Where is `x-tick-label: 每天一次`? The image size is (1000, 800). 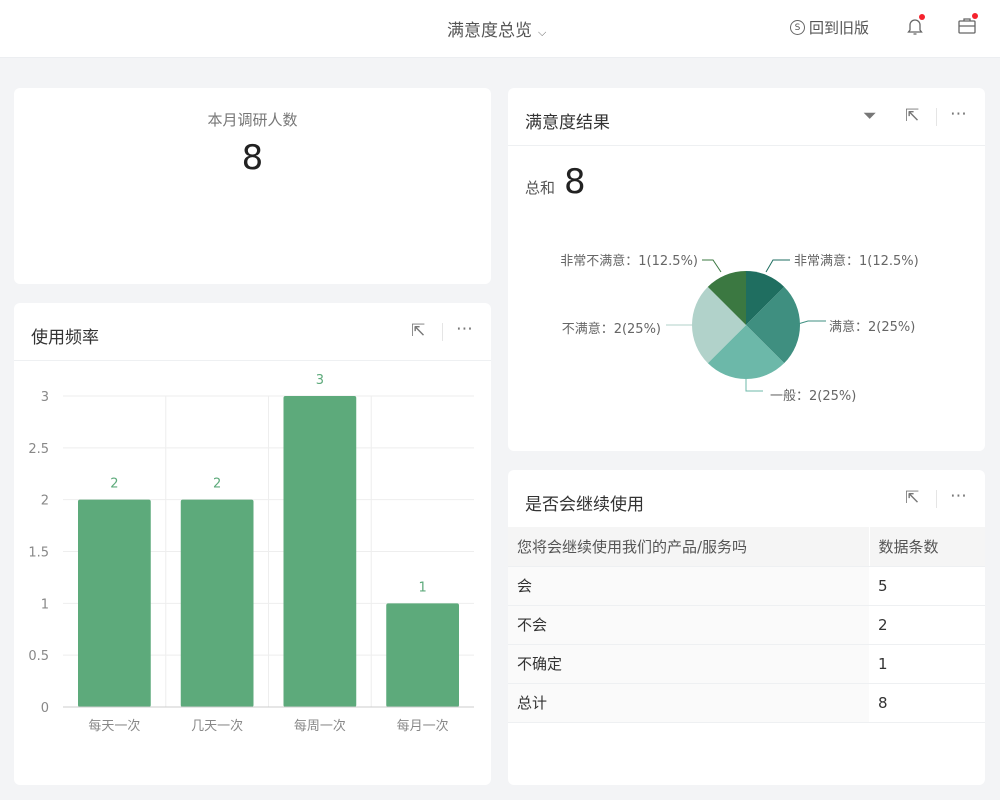
x-tick-label: 每天一次 is located at coordinates (114, 726).